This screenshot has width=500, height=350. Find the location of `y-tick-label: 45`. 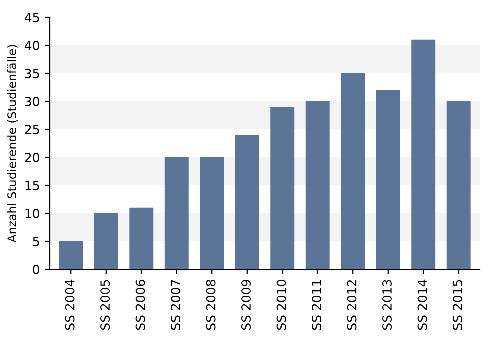

y-tick-label: 45 is located at coordinates (32, 17).